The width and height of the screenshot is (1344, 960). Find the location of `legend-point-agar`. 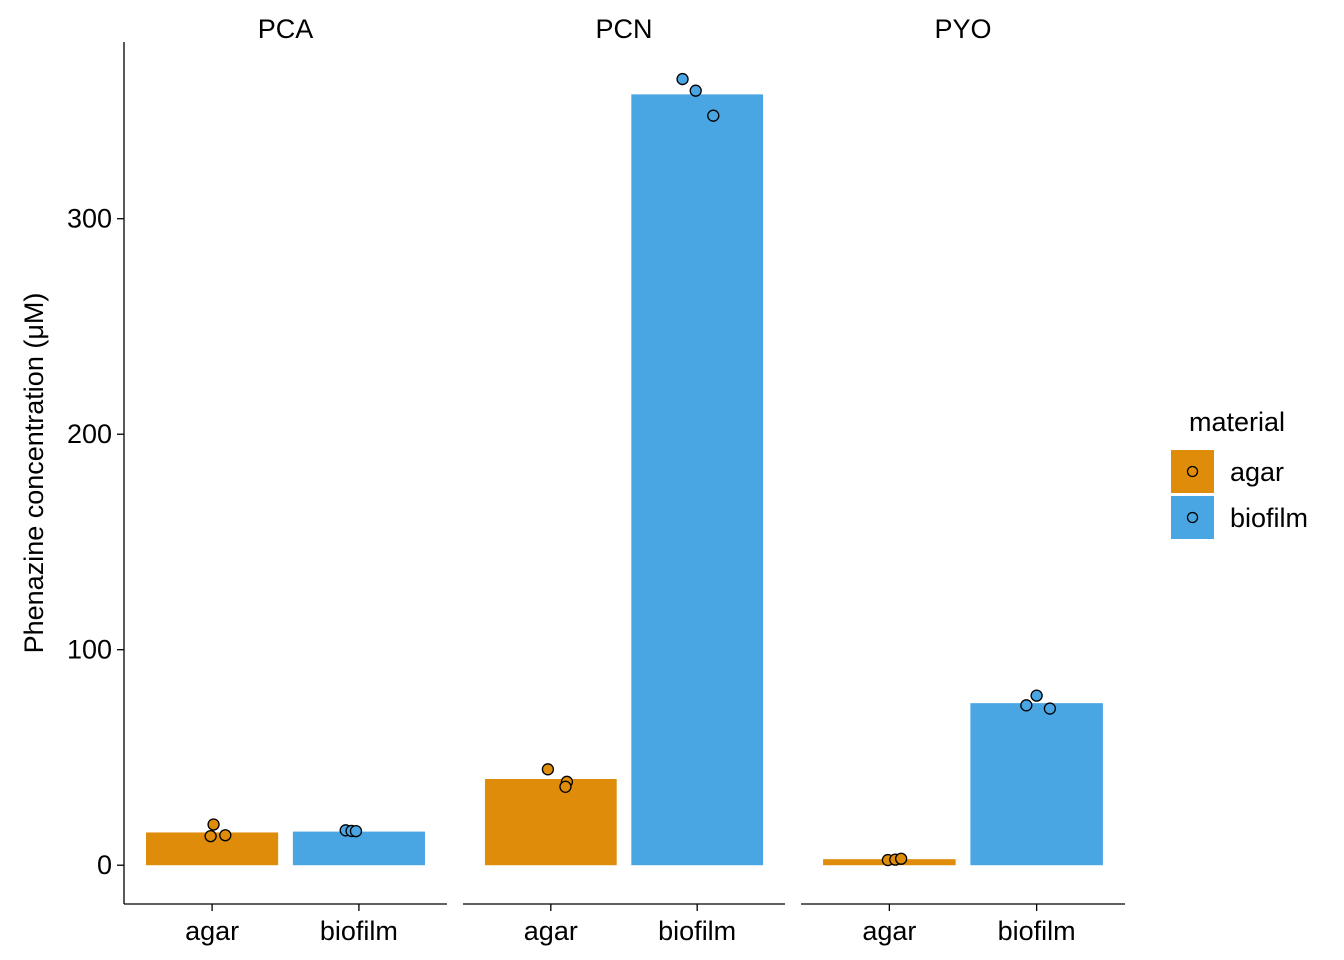

legend-point-agar is located at coordinates (1192, 471).